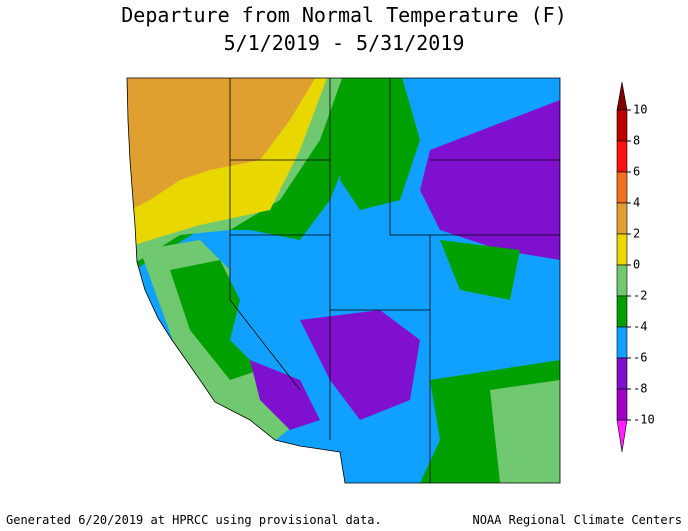  Describe the element at coordinates (640, 389) in the screenshot. I see `tick-label: -8` at that location.